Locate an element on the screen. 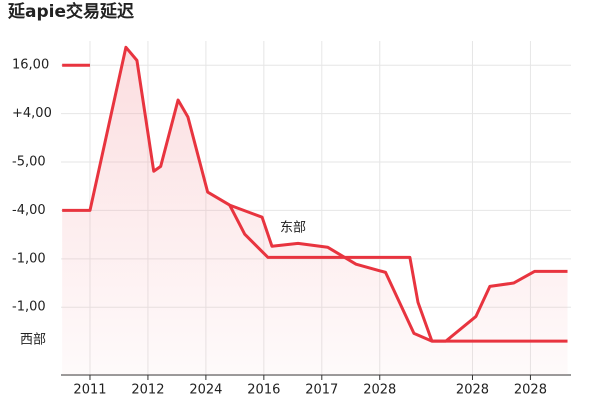  chart-title: 延apie交易延迟 is located at coordinates (70, 11).